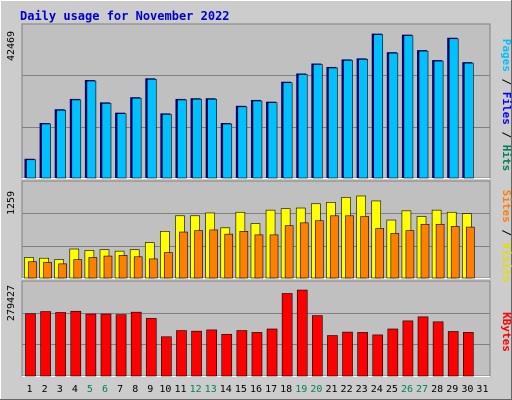 This screenshot has width=512, height=400. I want to click on hits-files-pages-max-label: 42469, so click(11, 46).